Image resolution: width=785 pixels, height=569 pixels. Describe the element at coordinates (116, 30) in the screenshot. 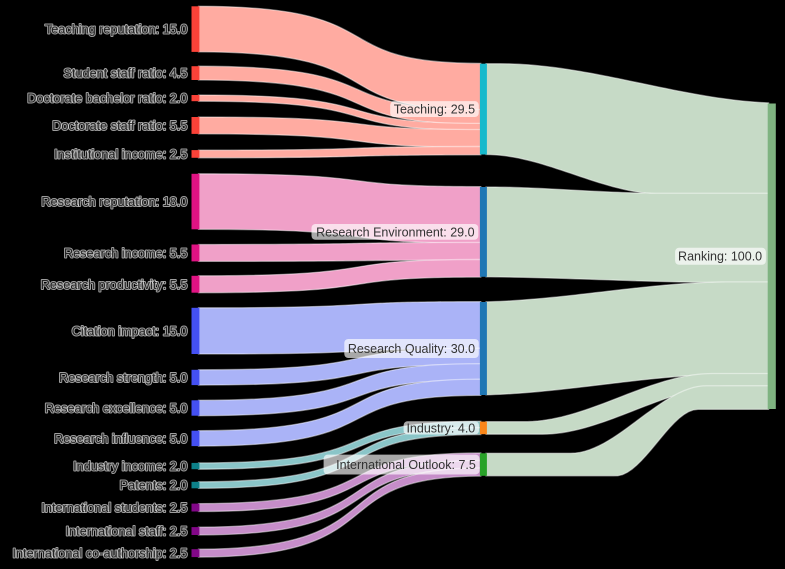

I see `svg-text: Teaching reputation: 15.0` at that location.